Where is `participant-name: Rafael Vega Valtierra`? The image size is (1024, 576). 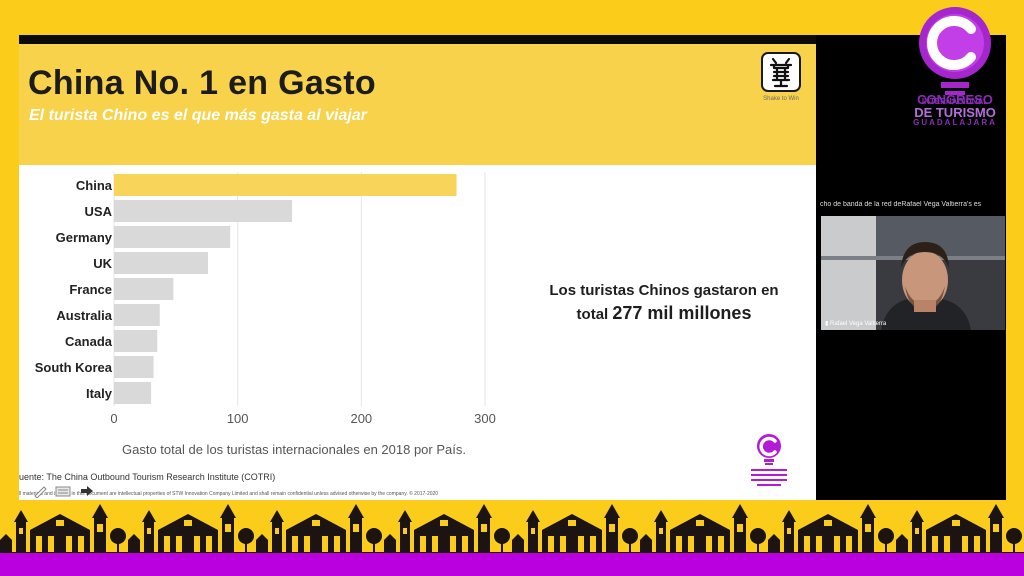
participant-name: Rafael Vega Valtierra is located at coordinates (858, 324).